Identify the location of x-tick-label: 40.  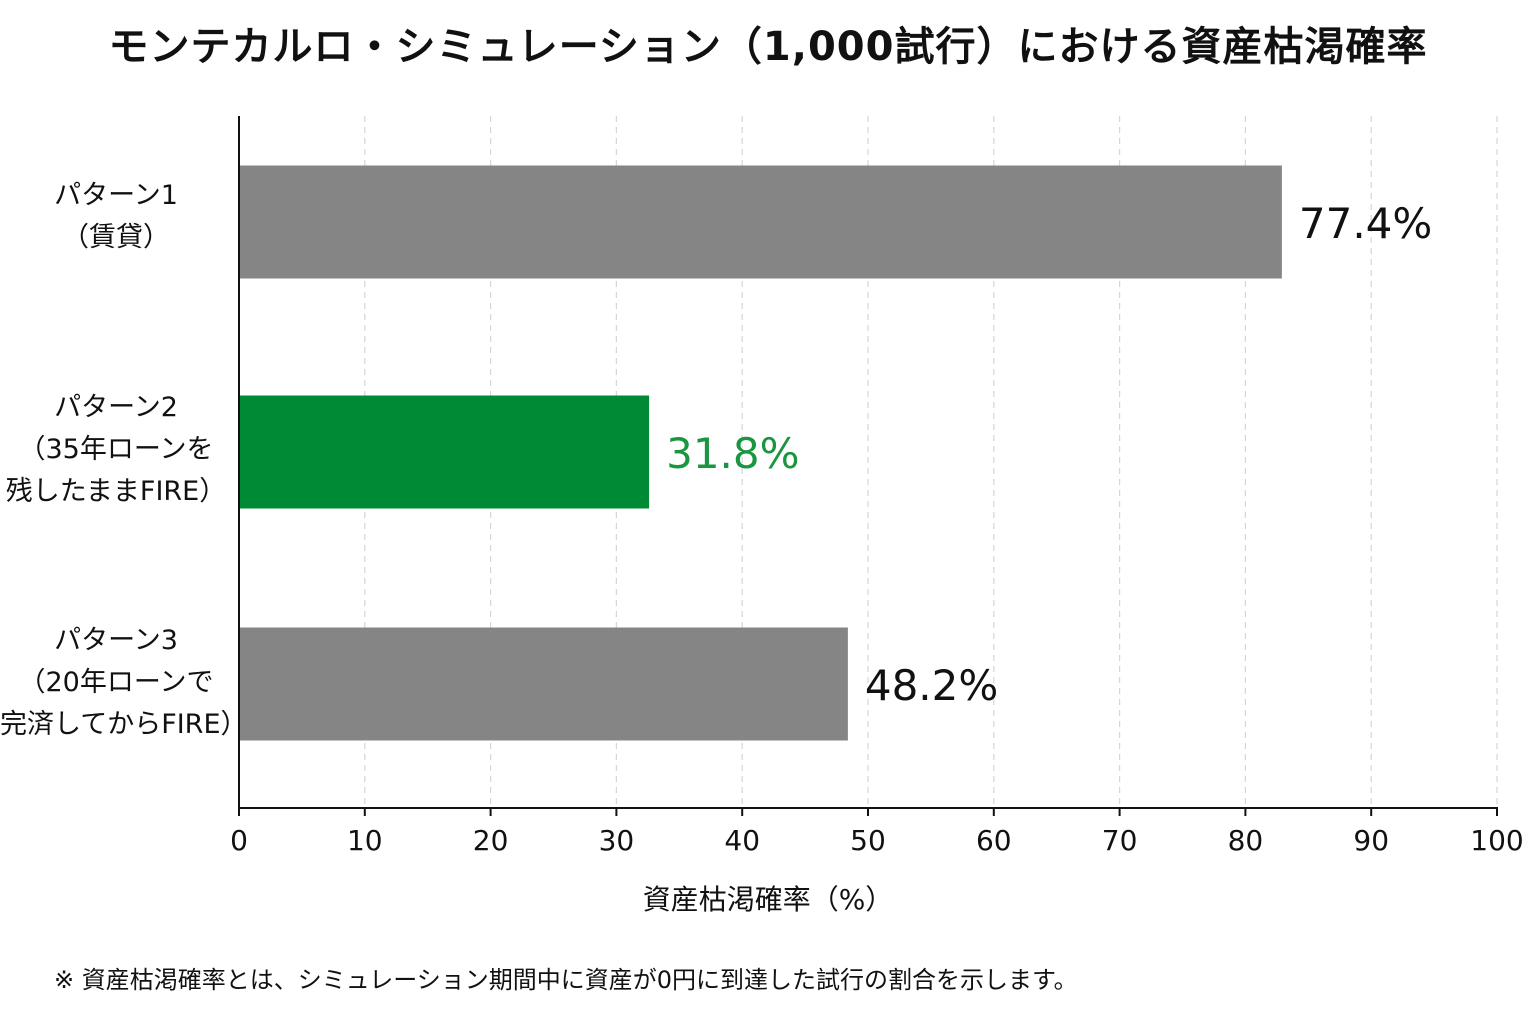
(742, 840).